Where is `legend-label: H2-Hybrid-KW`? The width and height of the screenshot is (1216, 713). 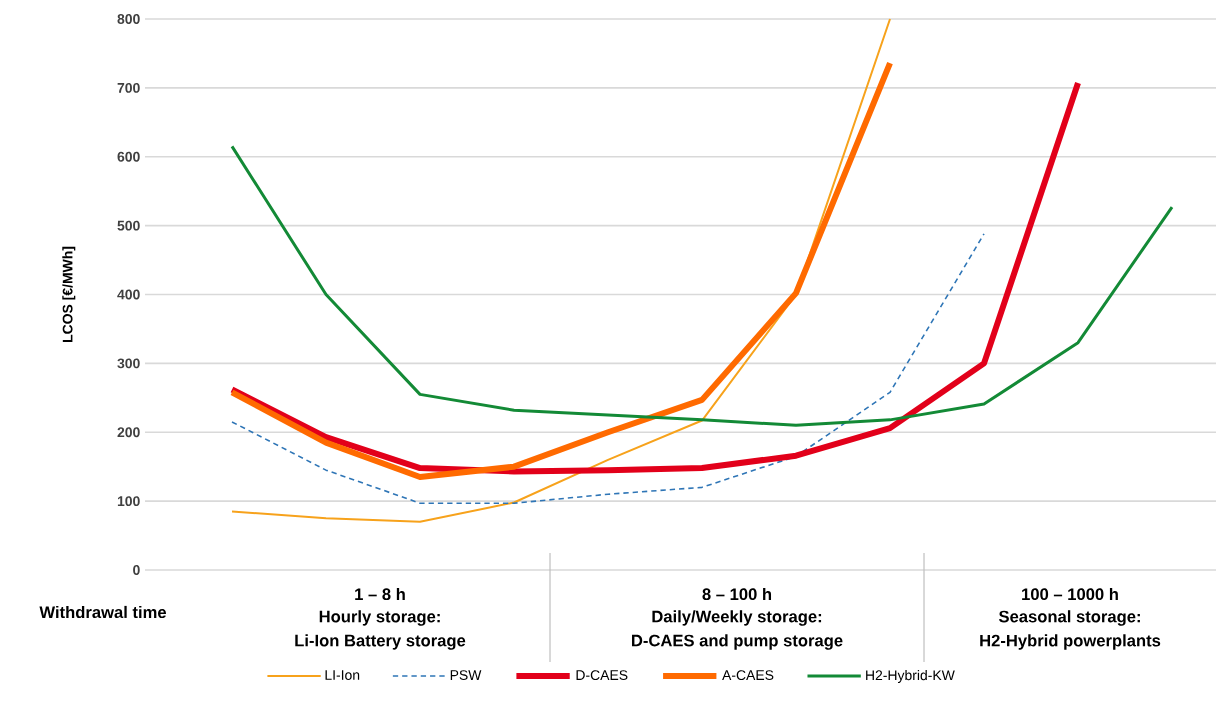 legend-label: H2-Hybrid-KW is located at coordinates (910, 676).